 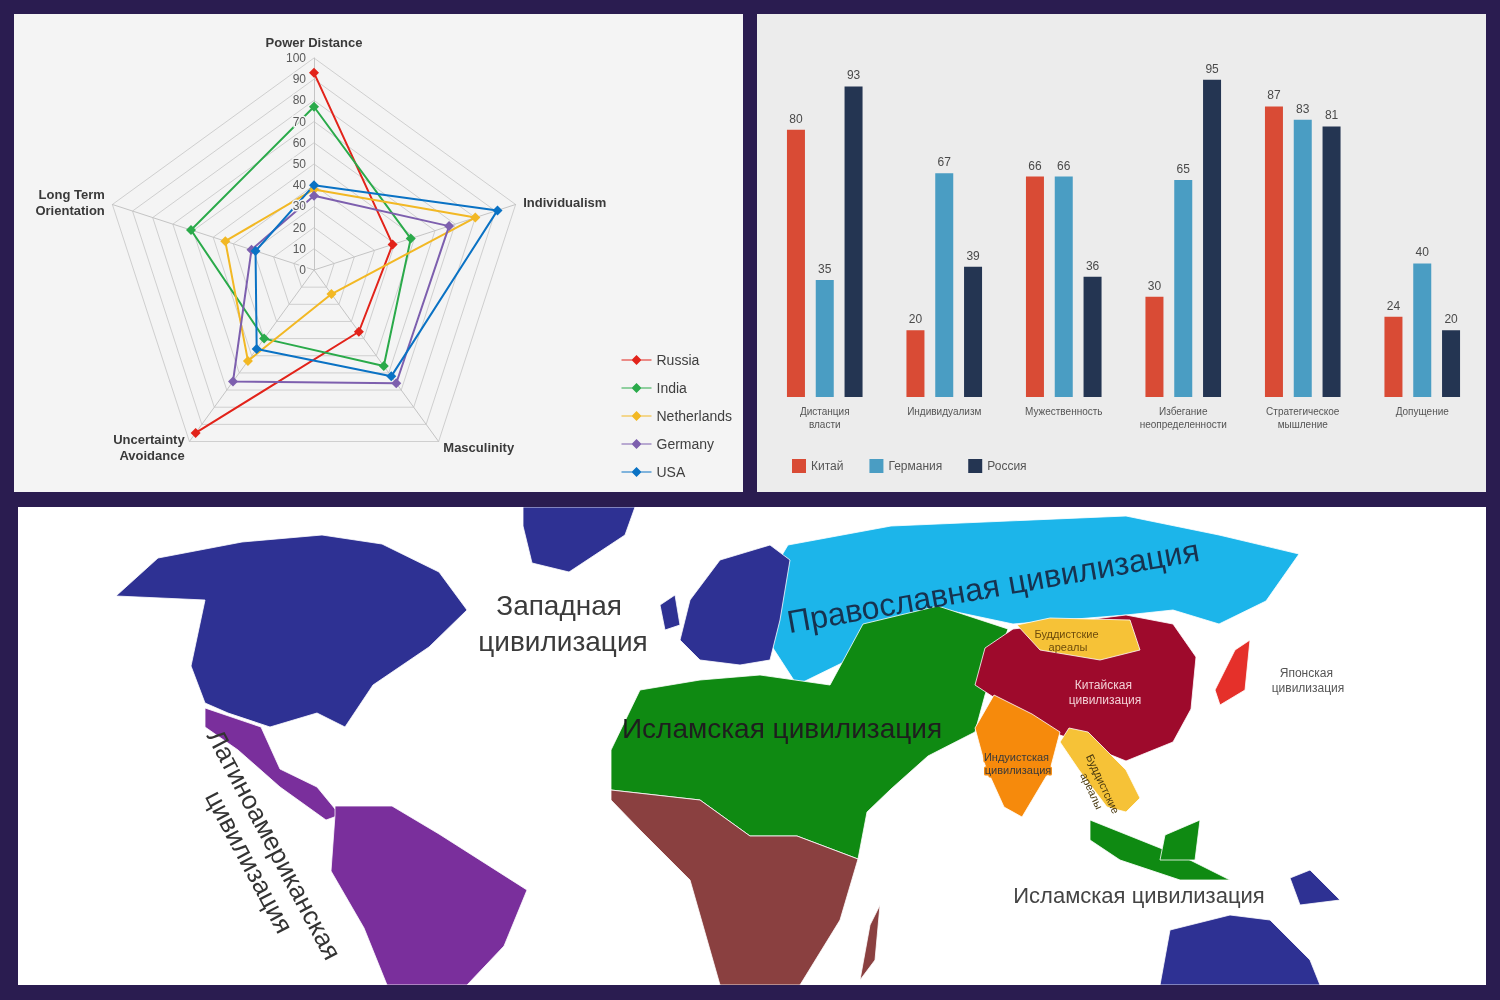 I want to click on spoke-label: Long Term Orientation, so click(x=70, y=202).